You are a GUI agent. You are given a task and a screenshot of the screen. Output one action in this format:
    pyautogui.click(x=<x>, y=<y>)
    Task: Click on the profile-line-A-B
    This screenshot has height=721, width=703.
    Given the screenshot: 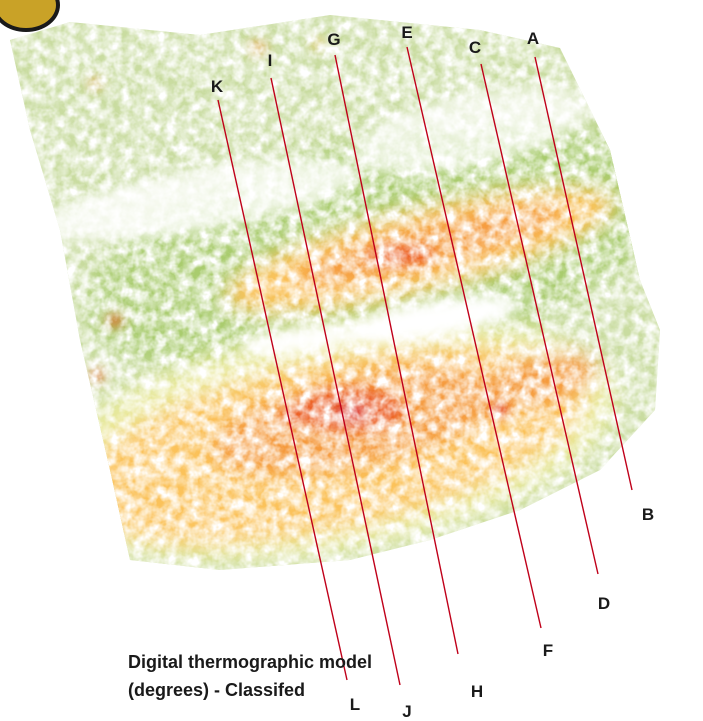 What is the action you would take?
    pyautogui.click(x=583, y=273)
    